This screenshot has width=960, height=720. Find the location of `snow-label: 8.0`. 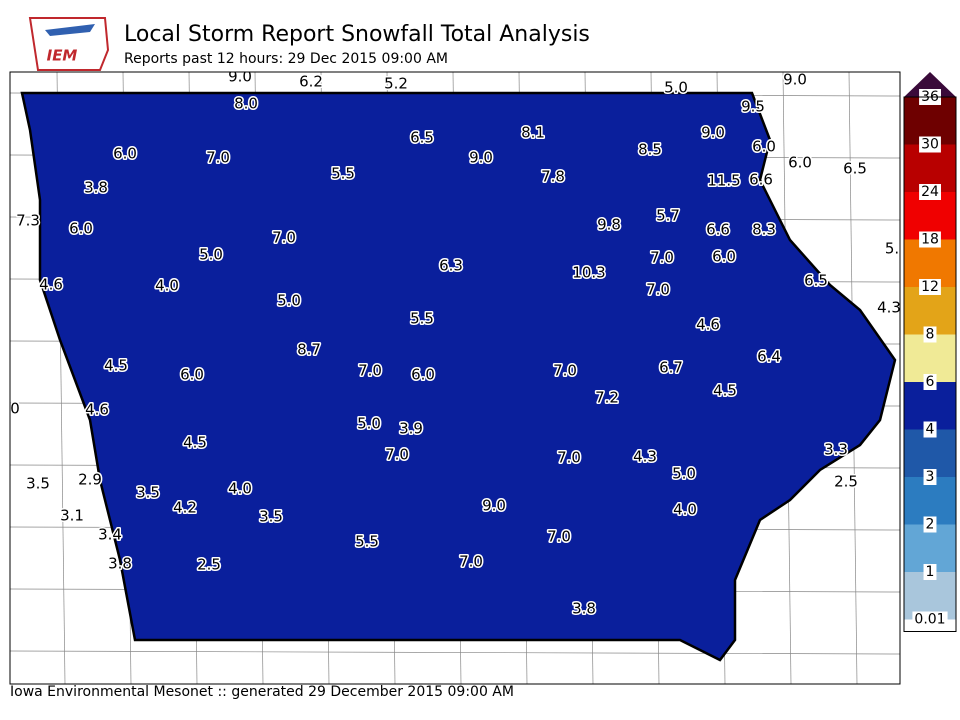

snow-label: 8.0 is located at coordinates (246, 104).